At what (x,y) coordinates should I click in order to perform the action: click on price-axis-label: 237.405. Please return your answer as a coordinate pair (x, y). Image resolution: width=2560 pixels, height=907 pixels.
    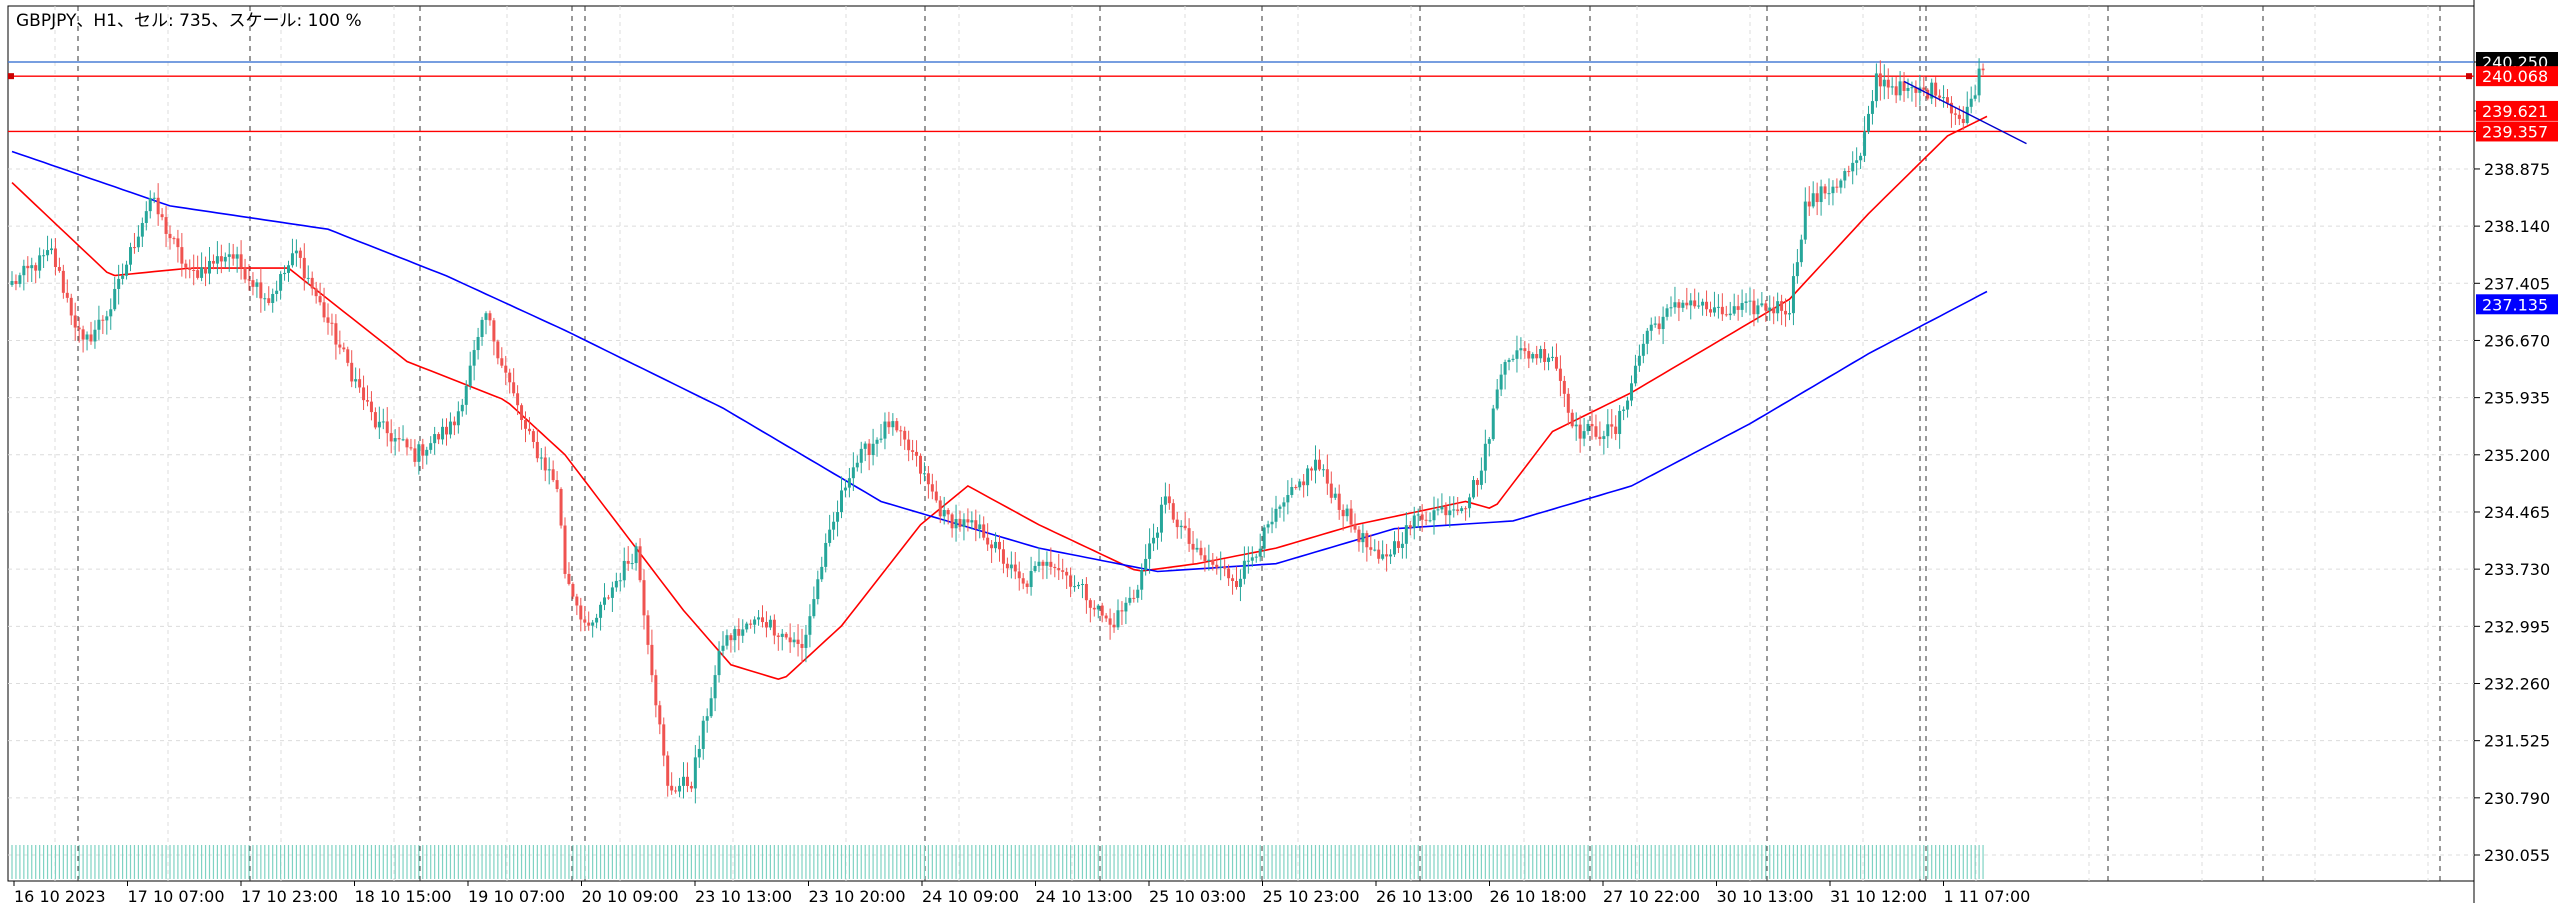
    Looking at the image, I should click on (2517, 283).